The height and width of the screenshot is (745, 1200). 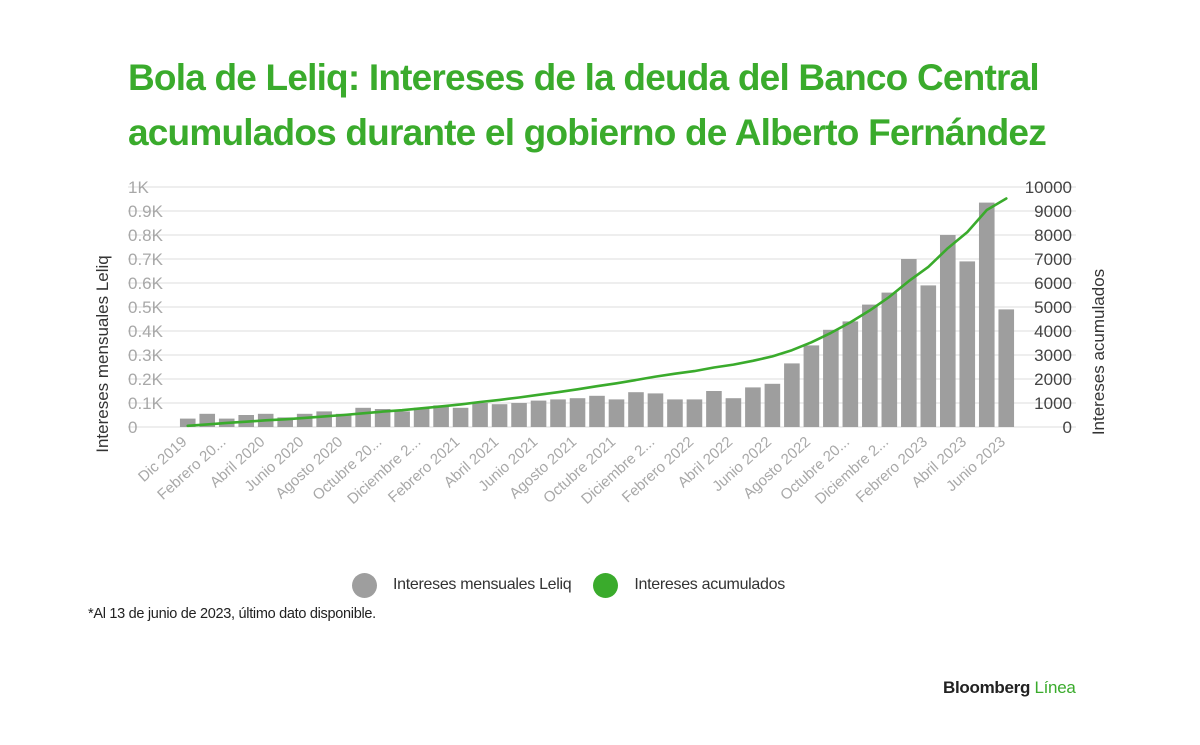 I want to click on y-tick-label: 0.1K, so click(x=146, y=403).